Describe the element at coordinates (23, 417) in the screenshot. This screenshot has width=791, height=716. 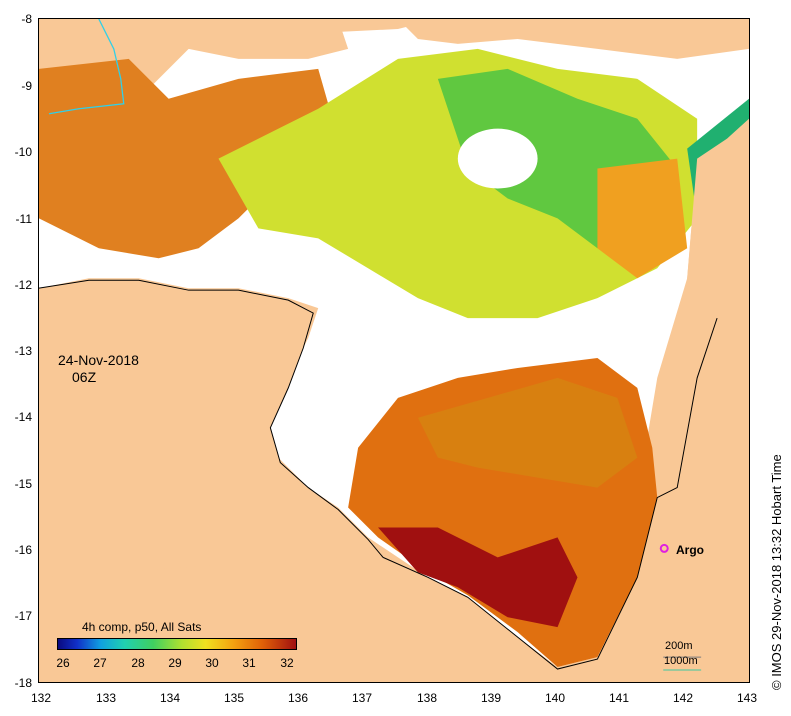
I see `y-tick-label: -14` at that location.